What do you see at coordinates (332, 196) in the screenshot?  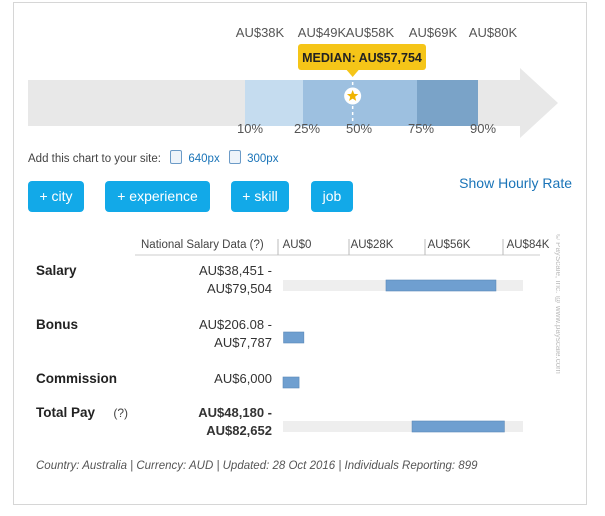 I see `job-button: job` at bounding box center [332, 196].